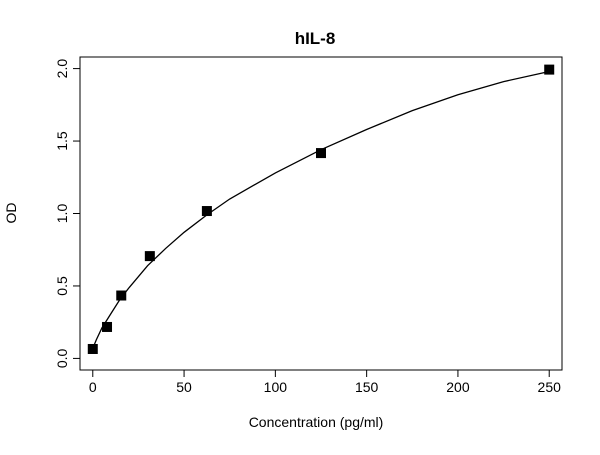  What do you see at coordinates (62, 214) in the screenshot?
I see `y-tick-label: 1.0` at bounding box center [62, 214].